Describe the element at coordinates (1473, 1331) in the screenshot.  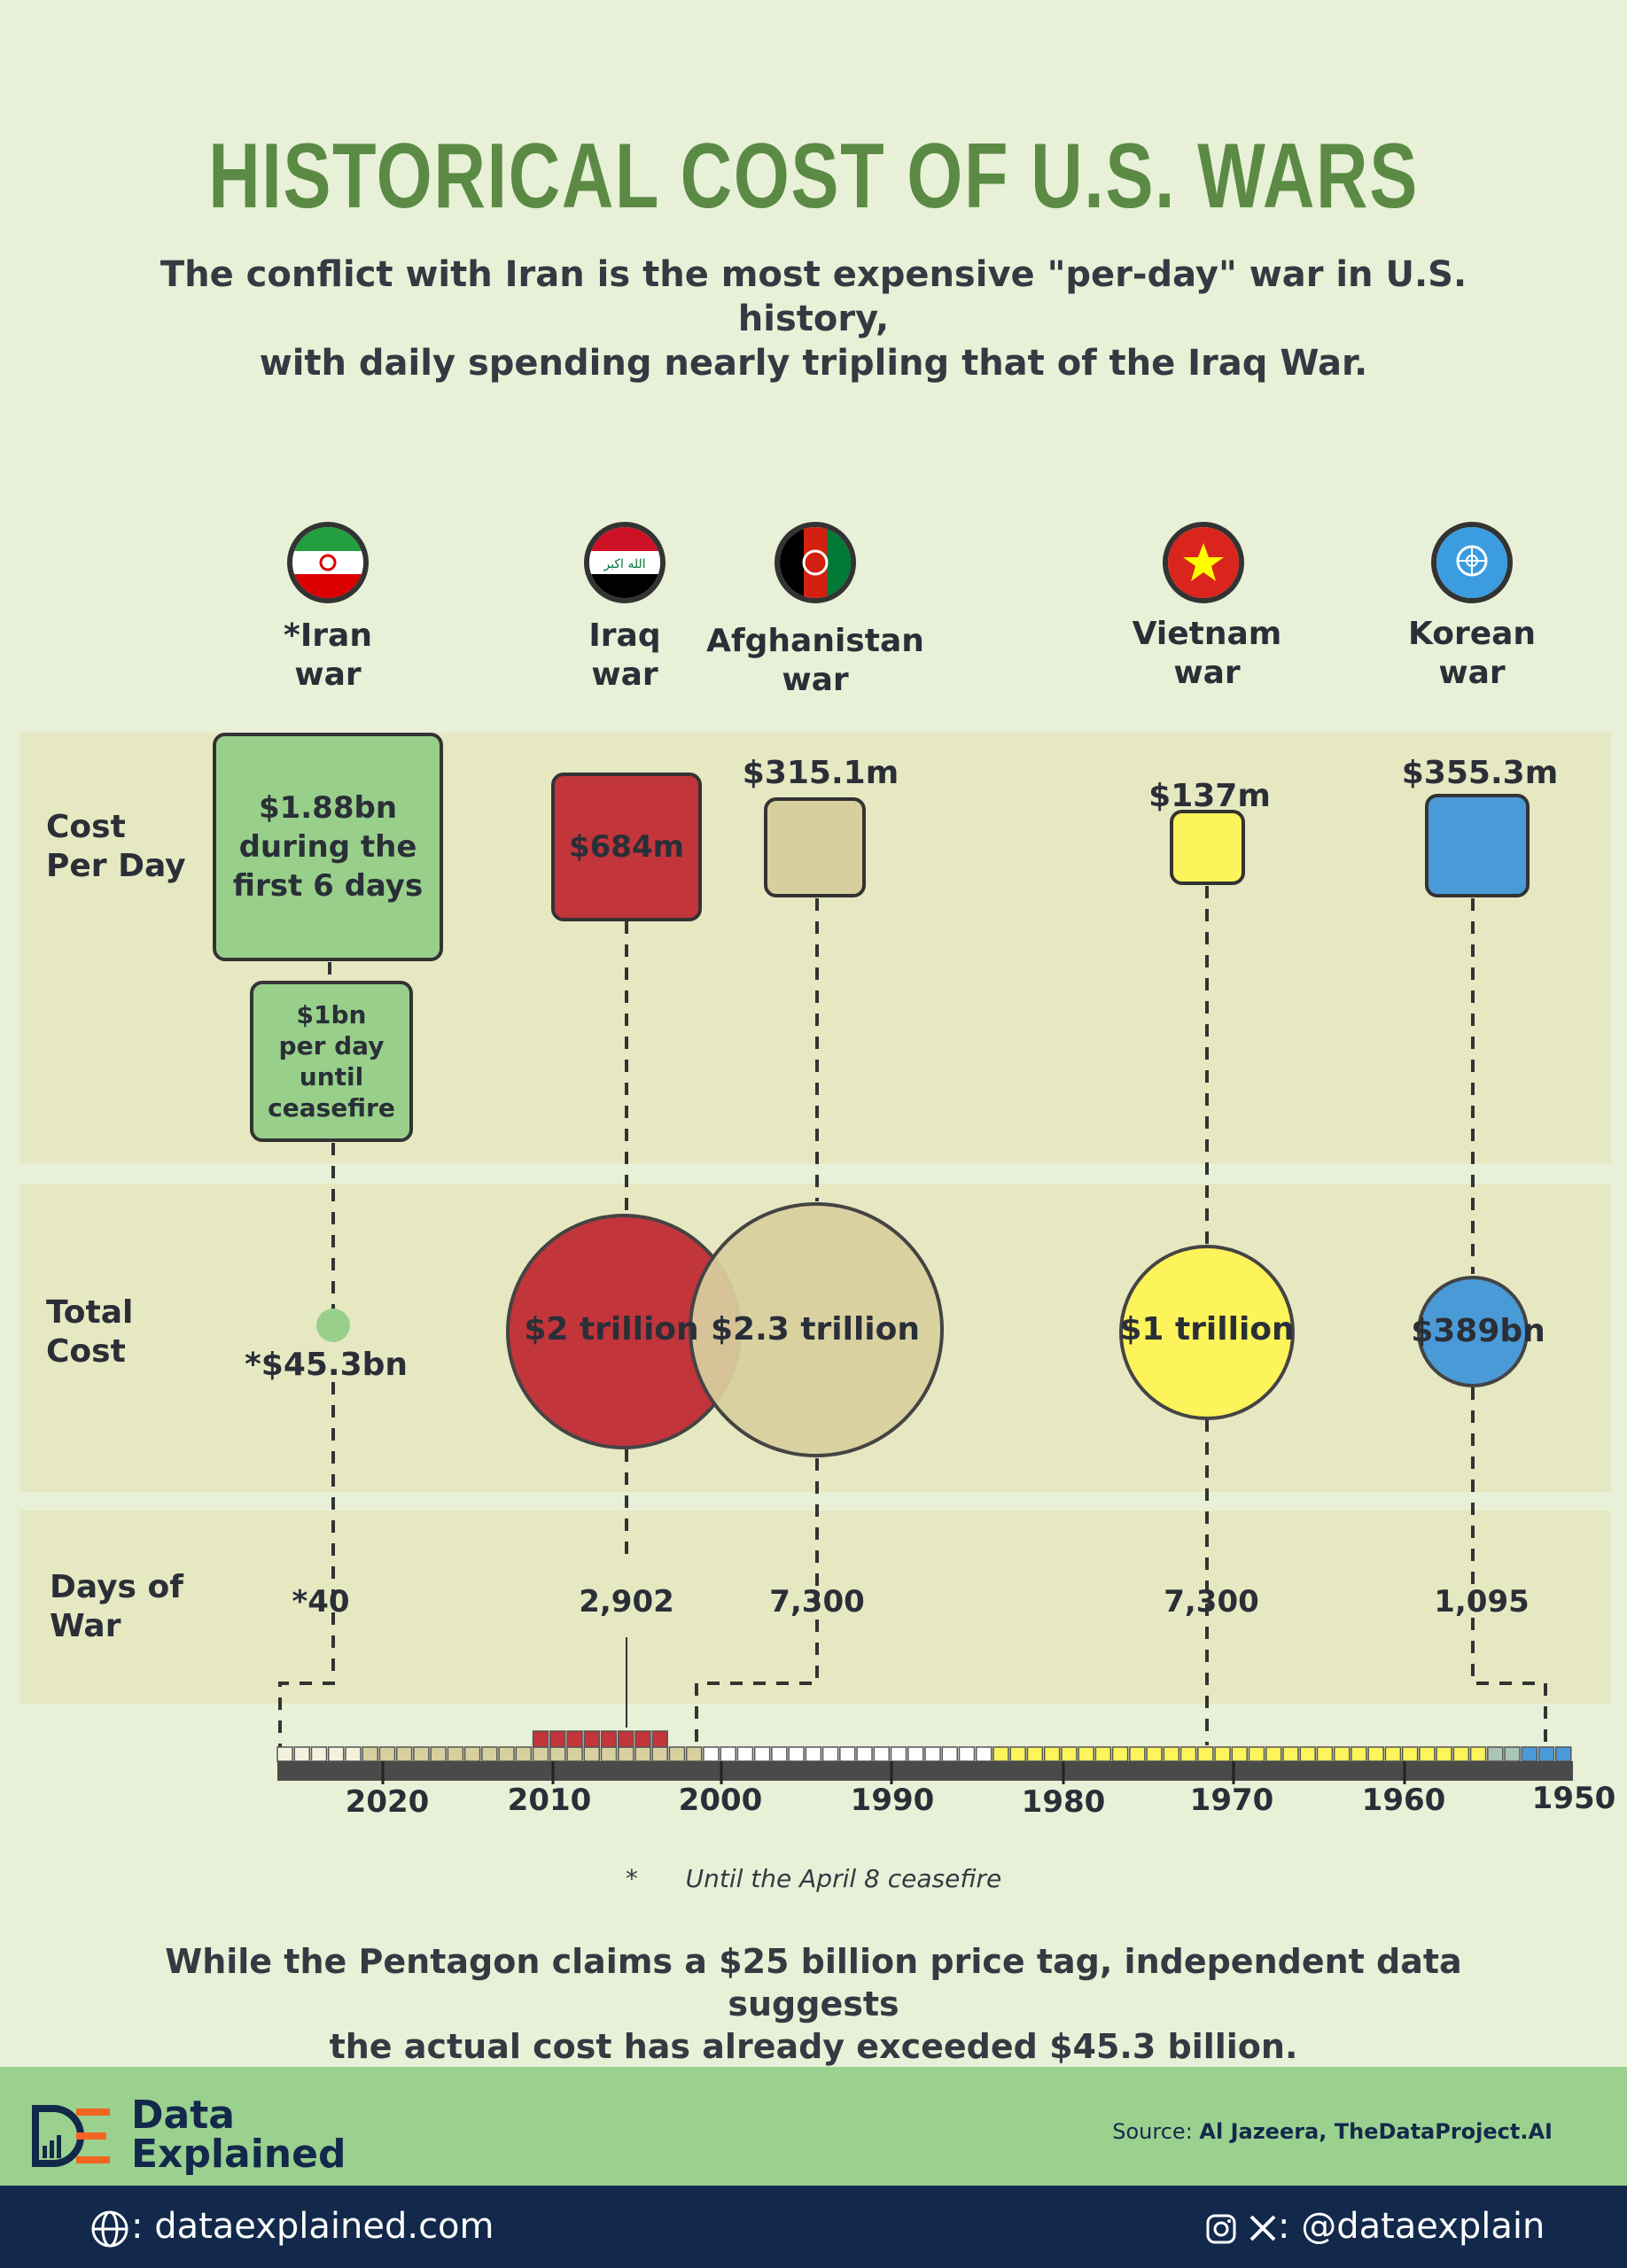
I see `korea-total-bubble` at that location.